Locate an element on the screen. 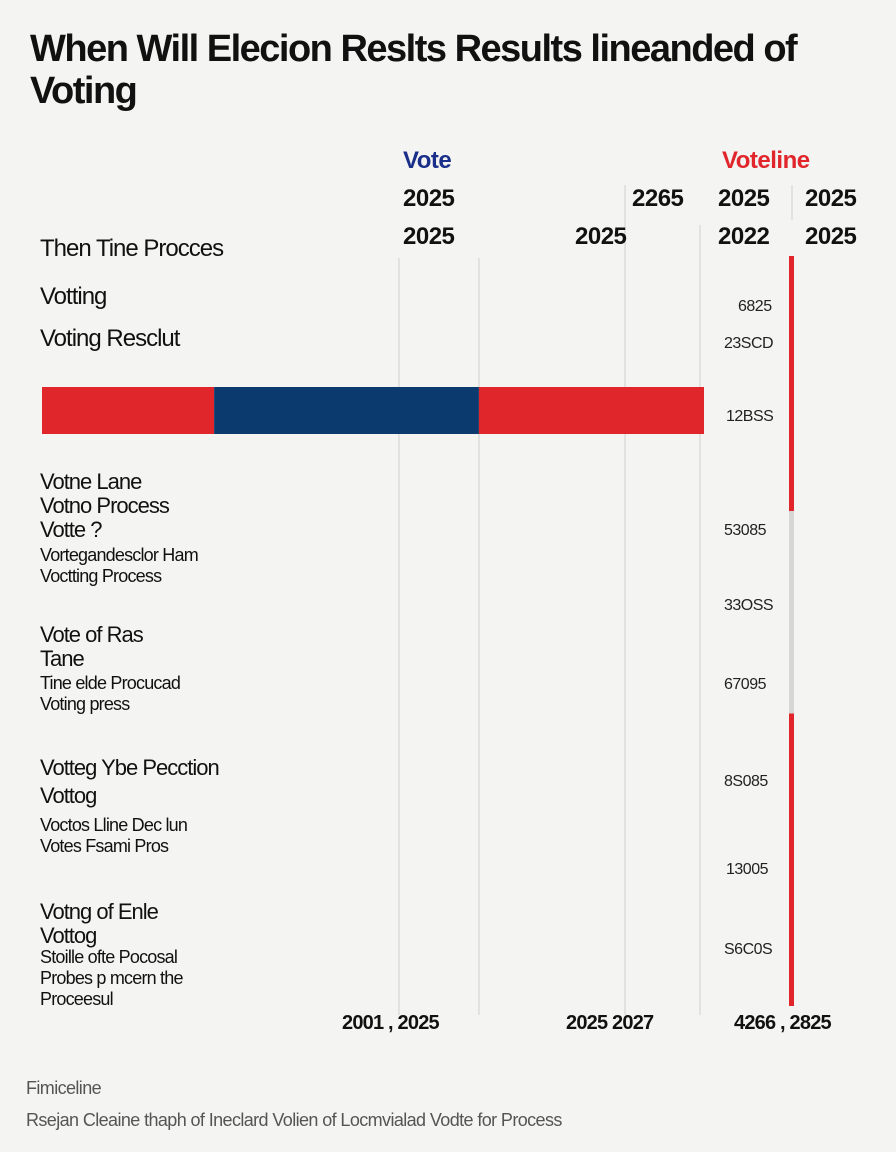  right-tick-label: 53085 is located at coordinates (745, 530).